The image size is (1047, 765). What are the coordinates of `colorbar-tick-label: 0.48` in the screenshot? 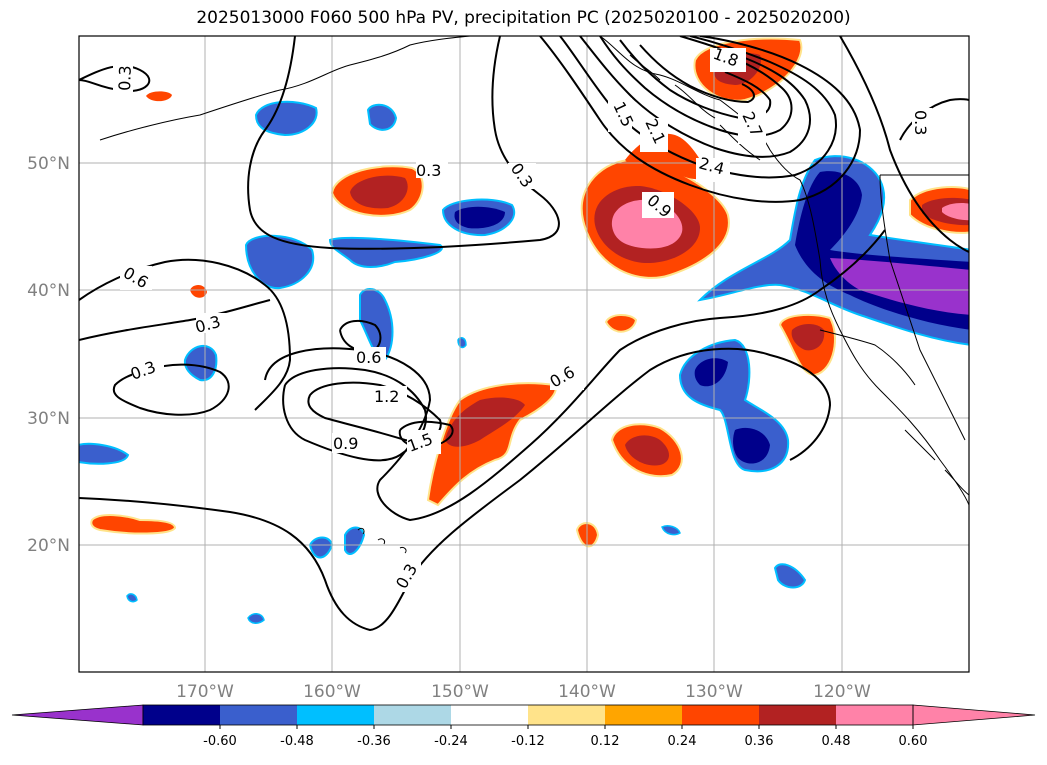 It's located at (836, 741).